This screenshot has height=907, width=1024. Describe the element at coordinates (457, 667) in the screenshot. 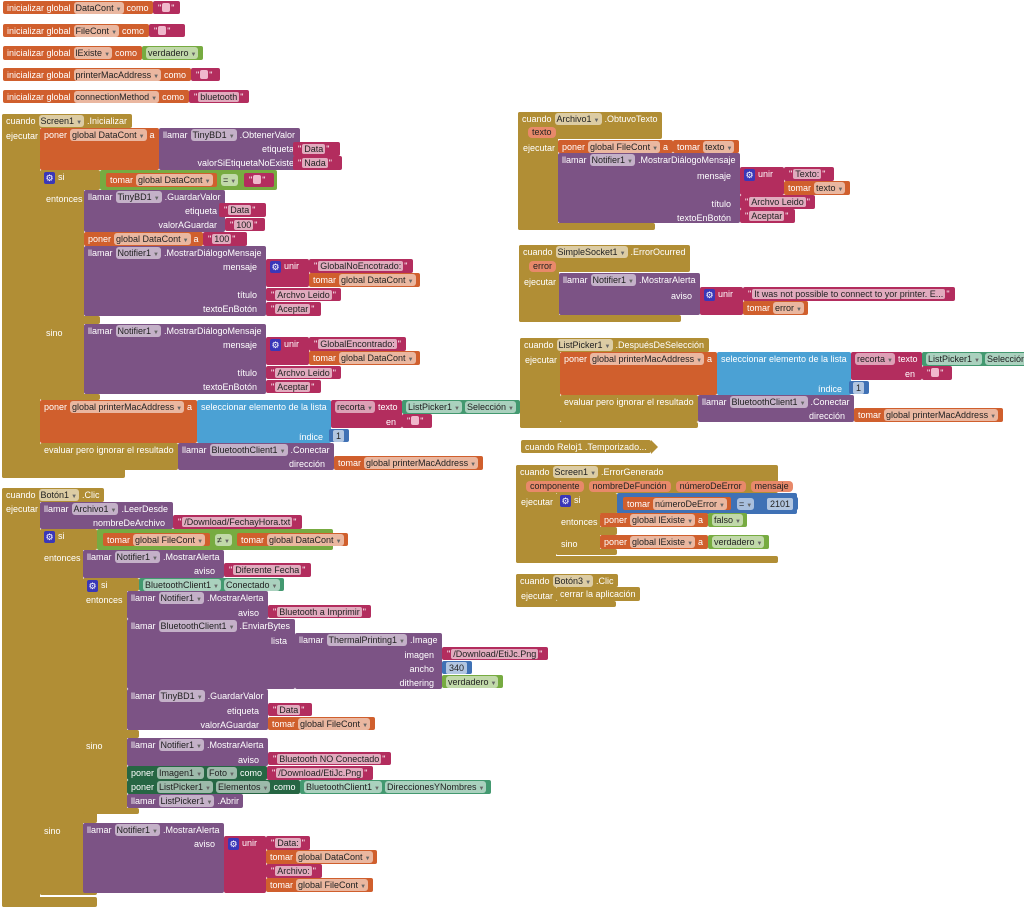

I see `block: 340` at that location.